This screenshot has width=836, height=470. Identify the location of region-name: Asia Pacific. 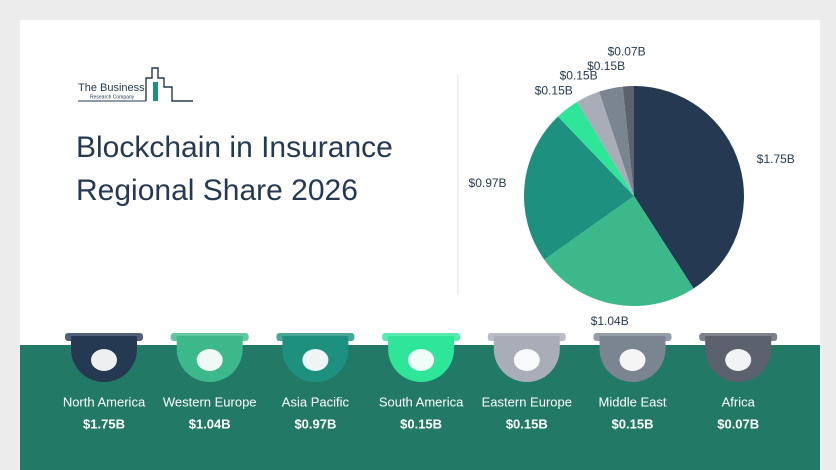
(316, 401).